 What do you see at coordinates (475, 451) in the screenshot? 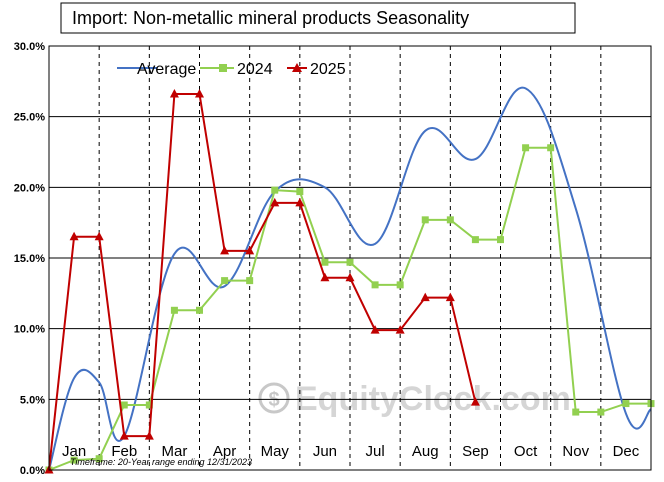
I see `x-tick-label: Sep` at bounding box center [475, 451].